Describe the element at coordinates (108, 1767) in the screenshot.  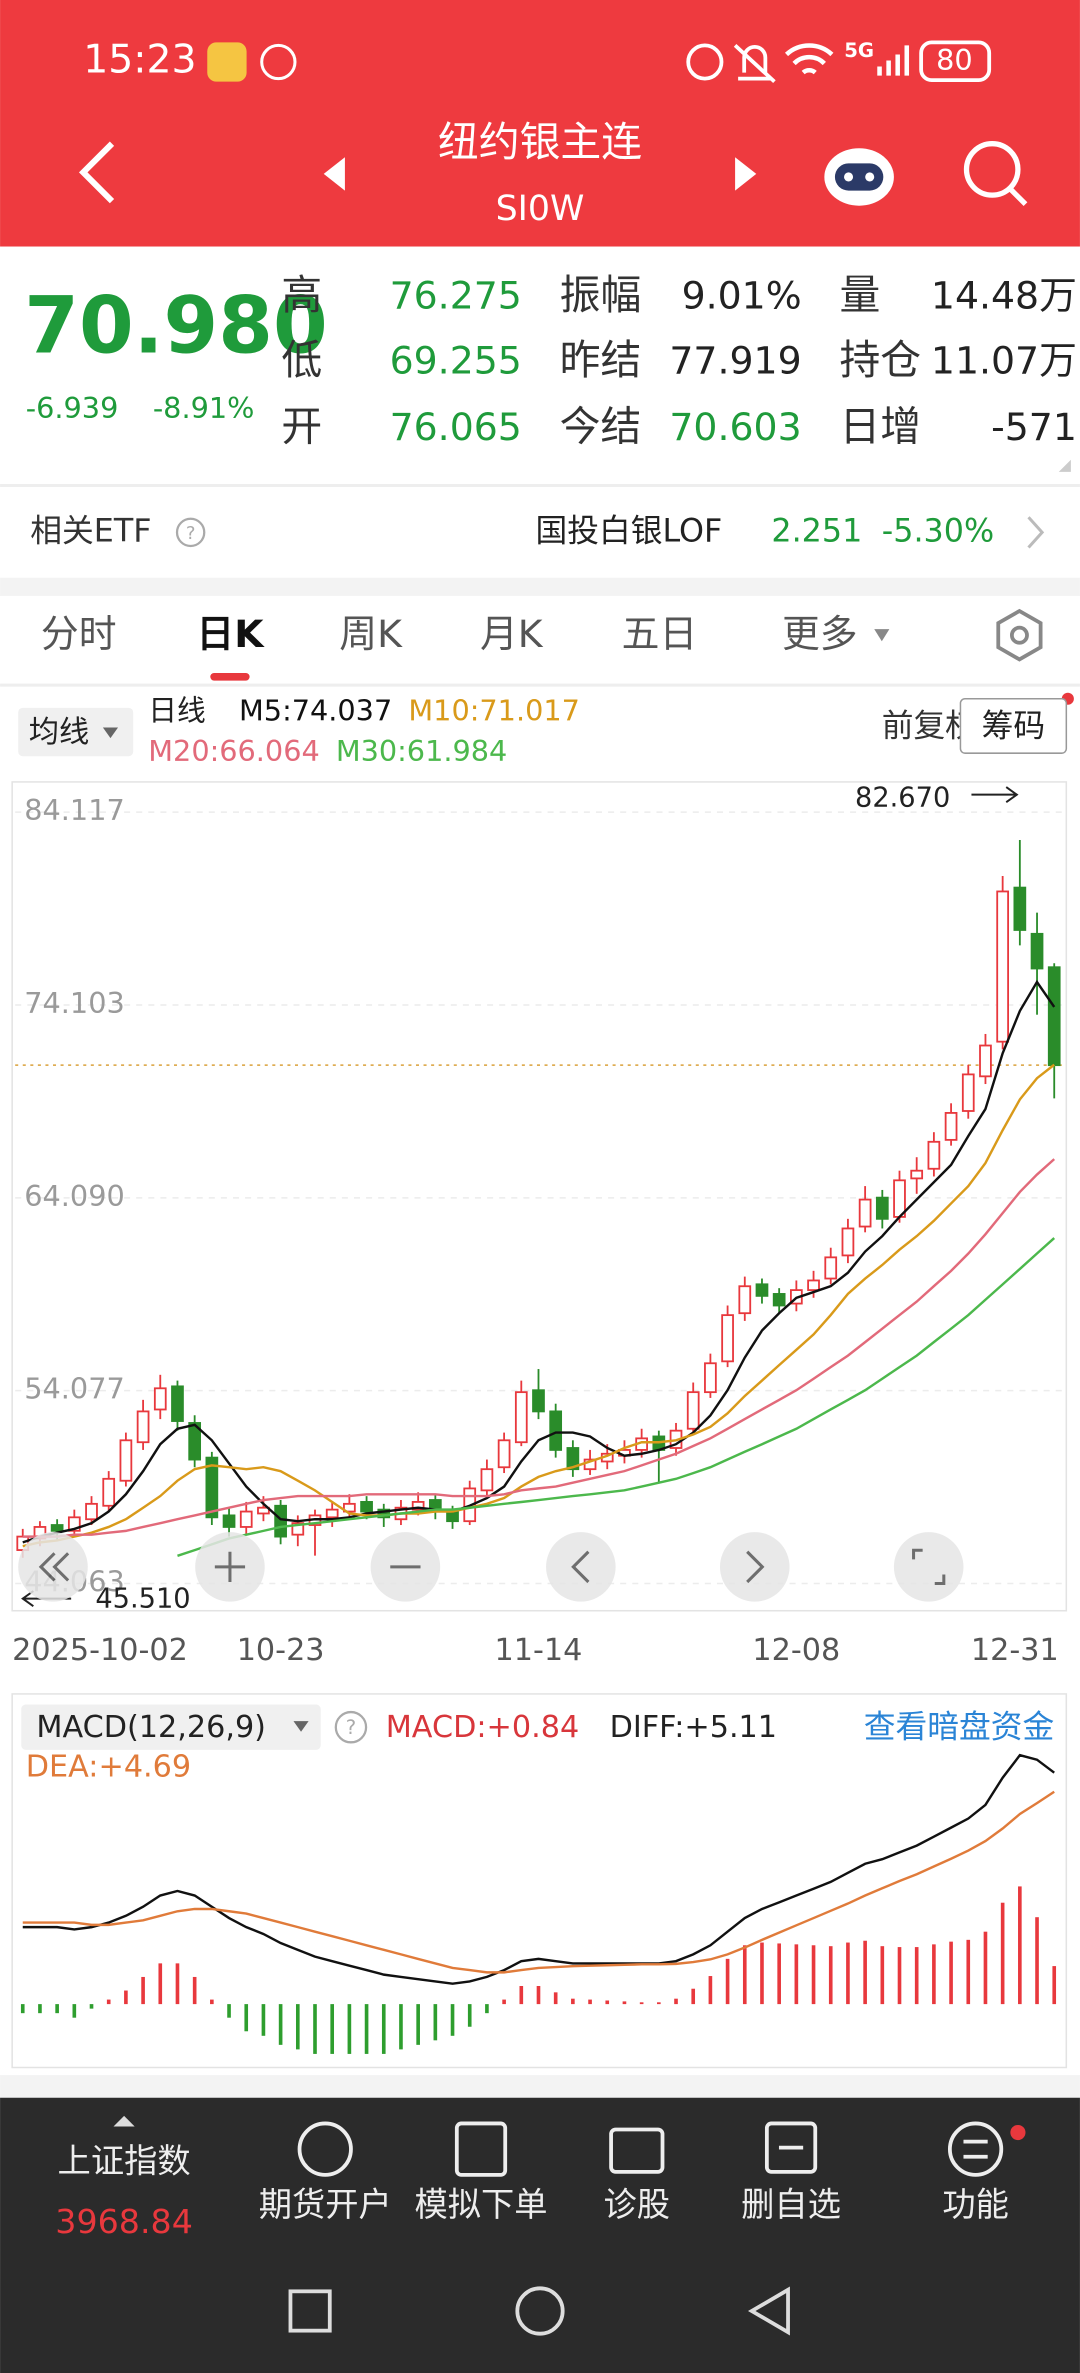
I see `dea-value: DEA:+4.69` at that location.